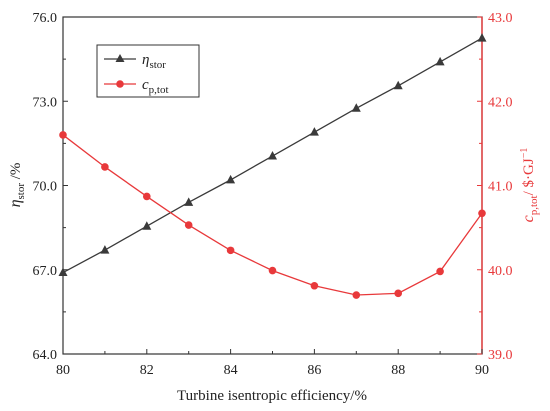  I want to click on y-left-tick-label: 70.0, so click(45, 187).